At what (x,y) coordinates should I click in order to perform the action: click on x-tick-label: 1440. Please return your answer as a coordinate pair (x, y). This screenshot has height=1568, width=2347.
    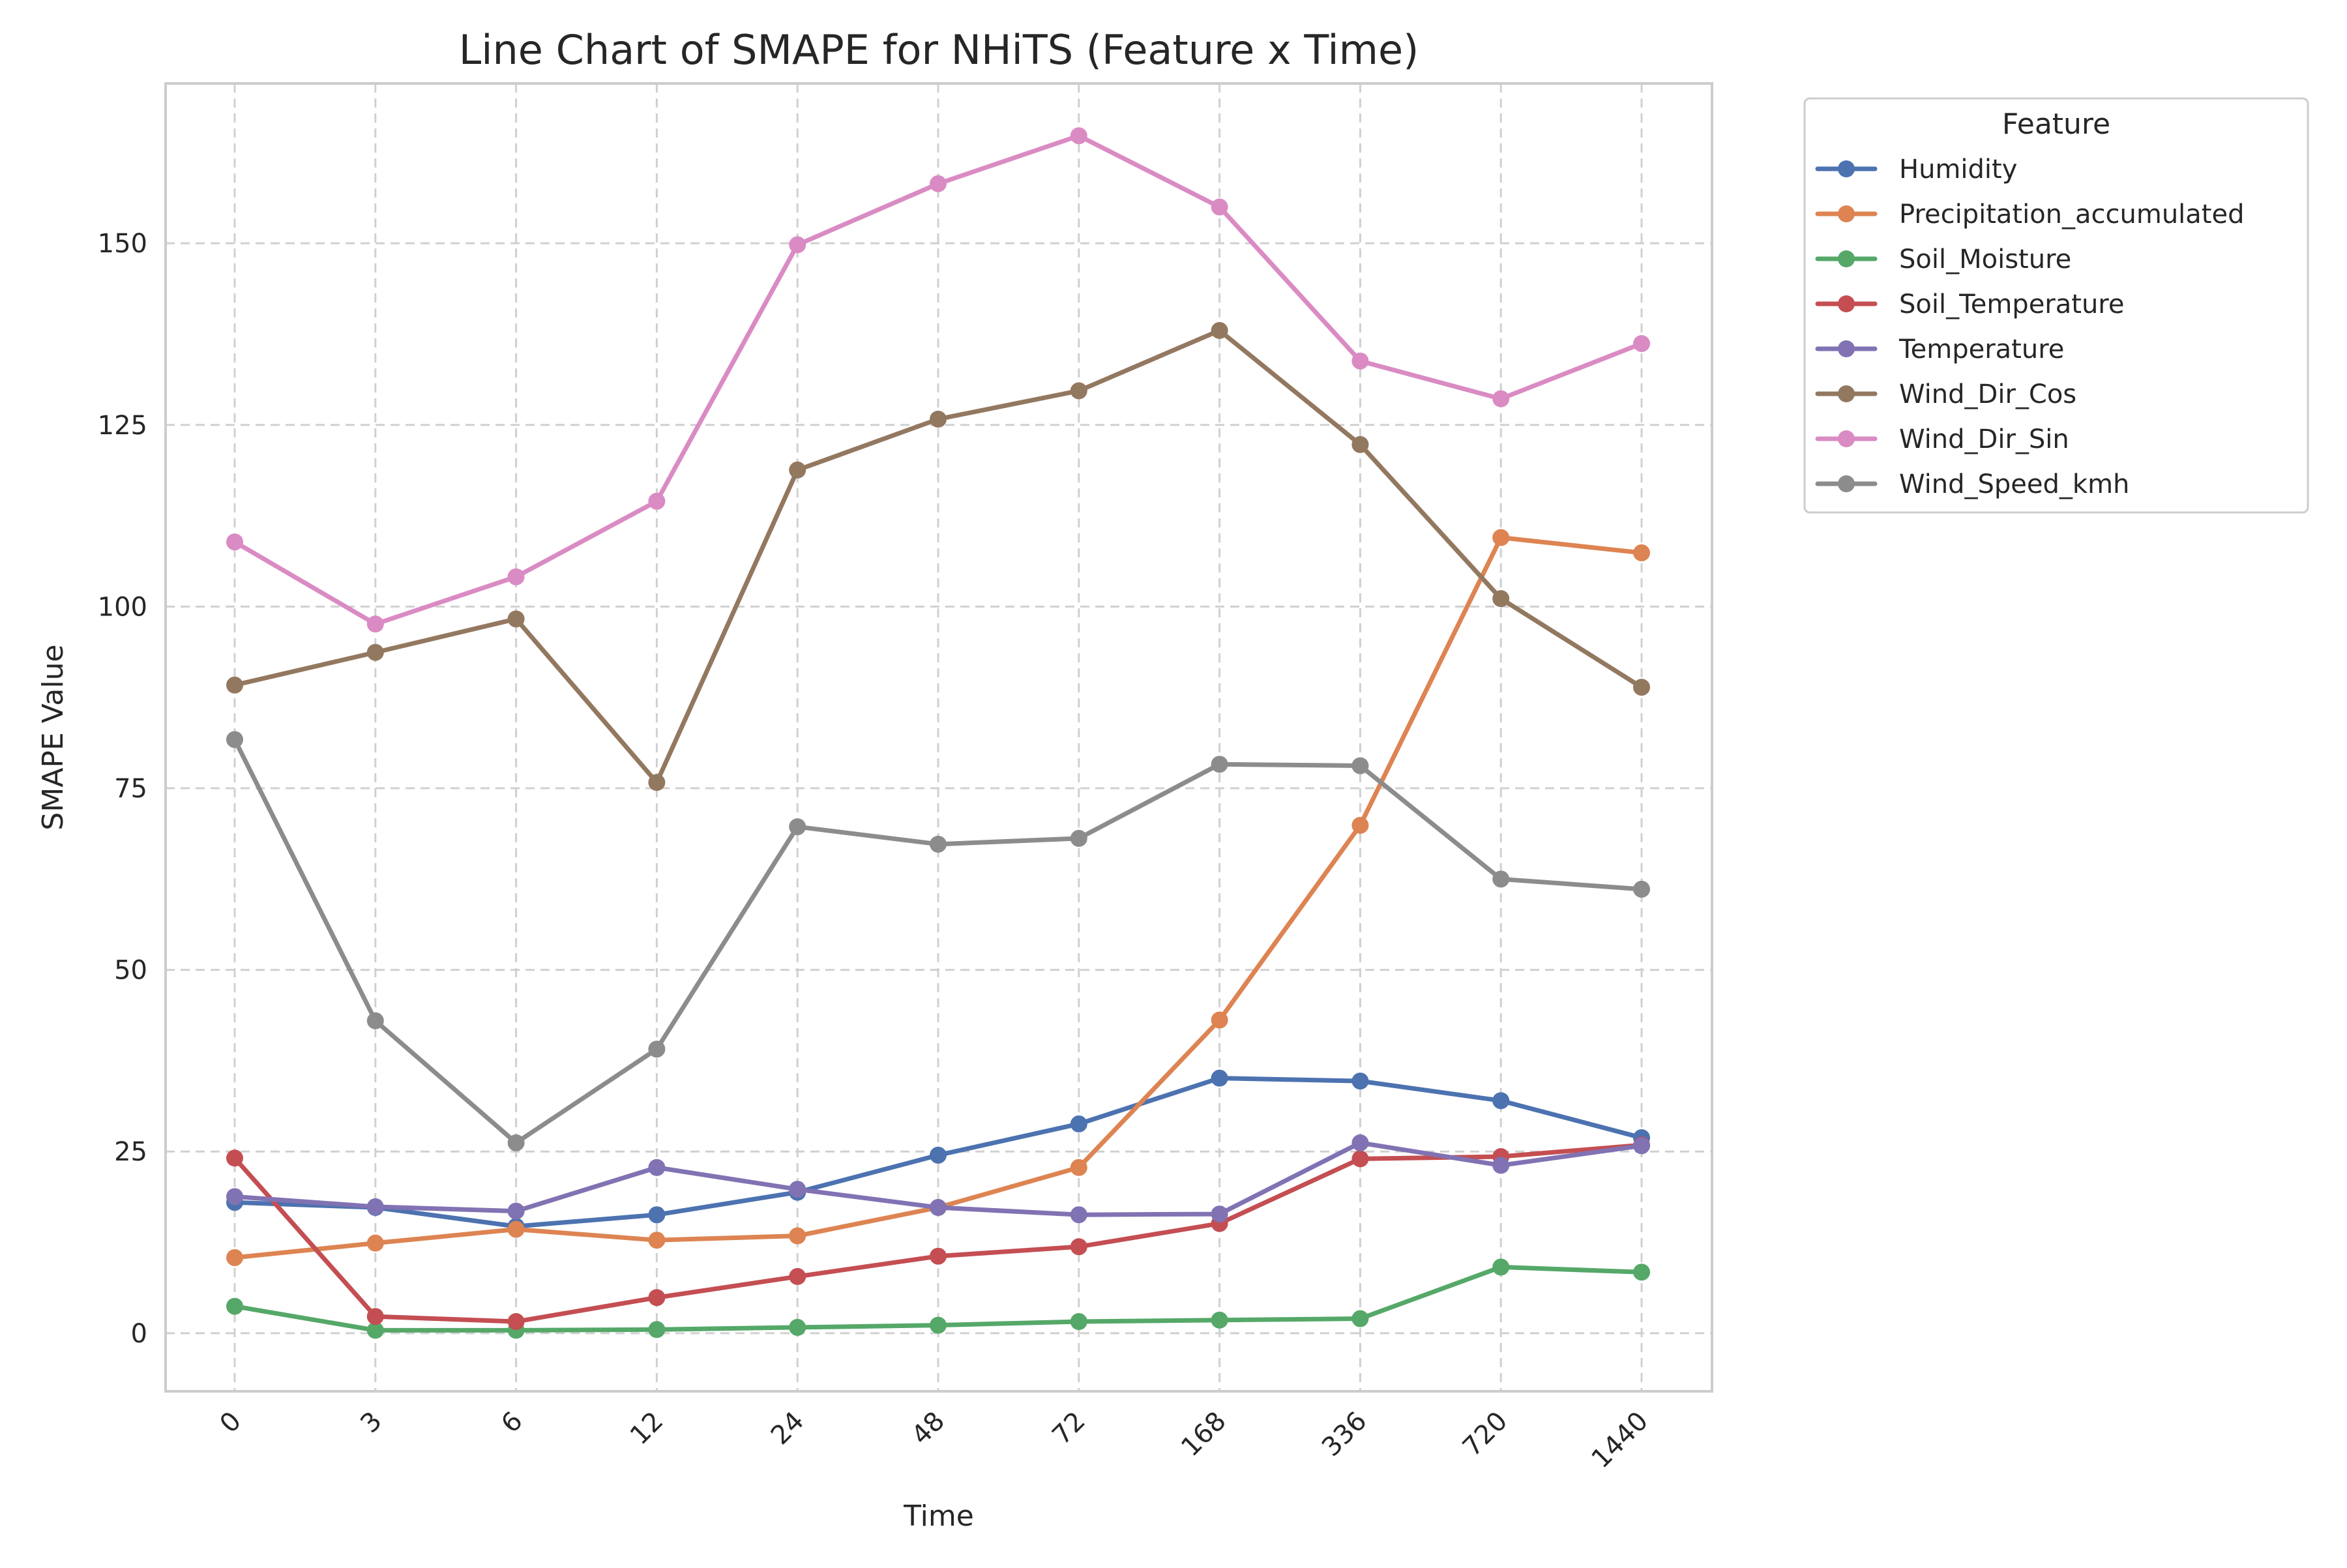
    Looking at the image, I should click on (1620, 1441).